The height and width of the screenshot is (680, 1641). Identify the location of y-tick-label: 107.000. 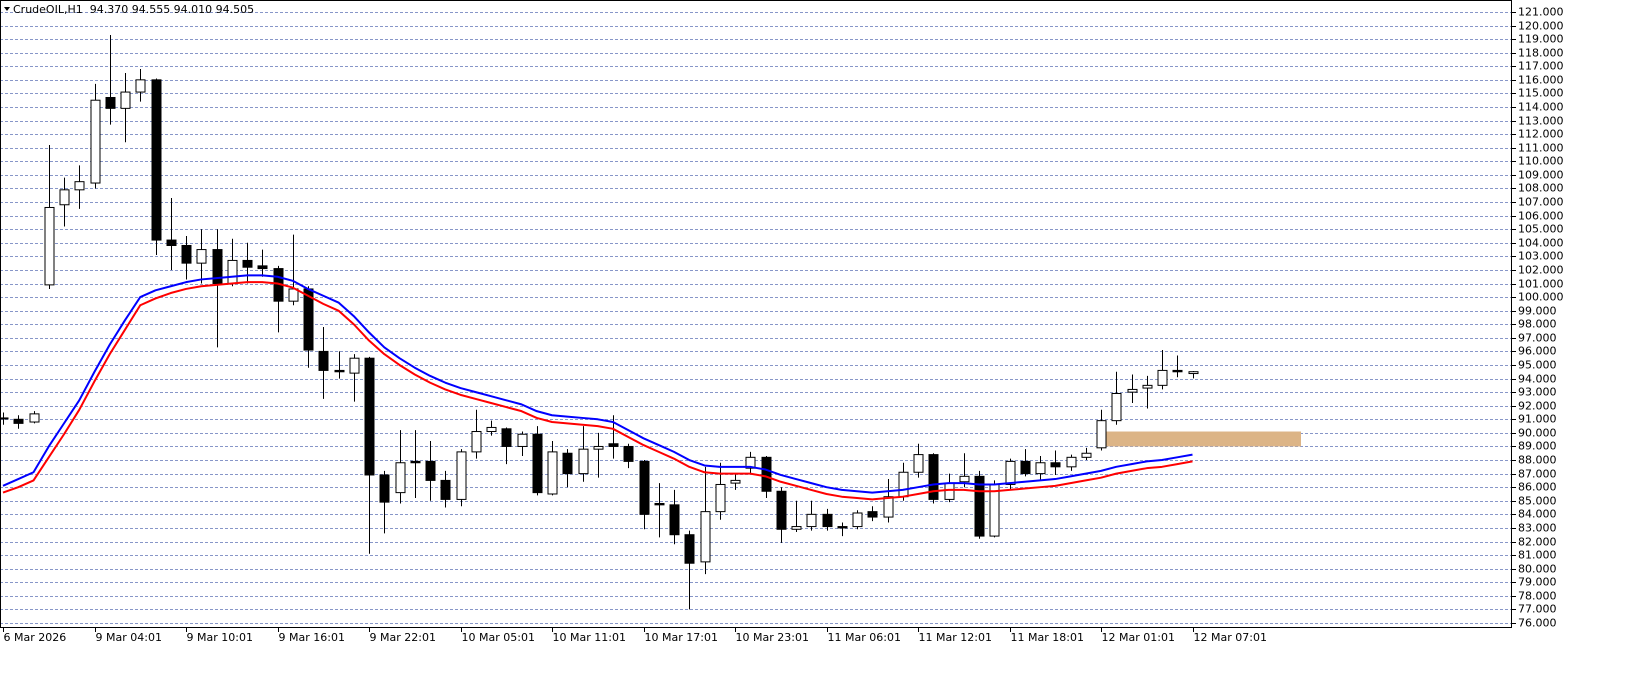
(1541, 202).